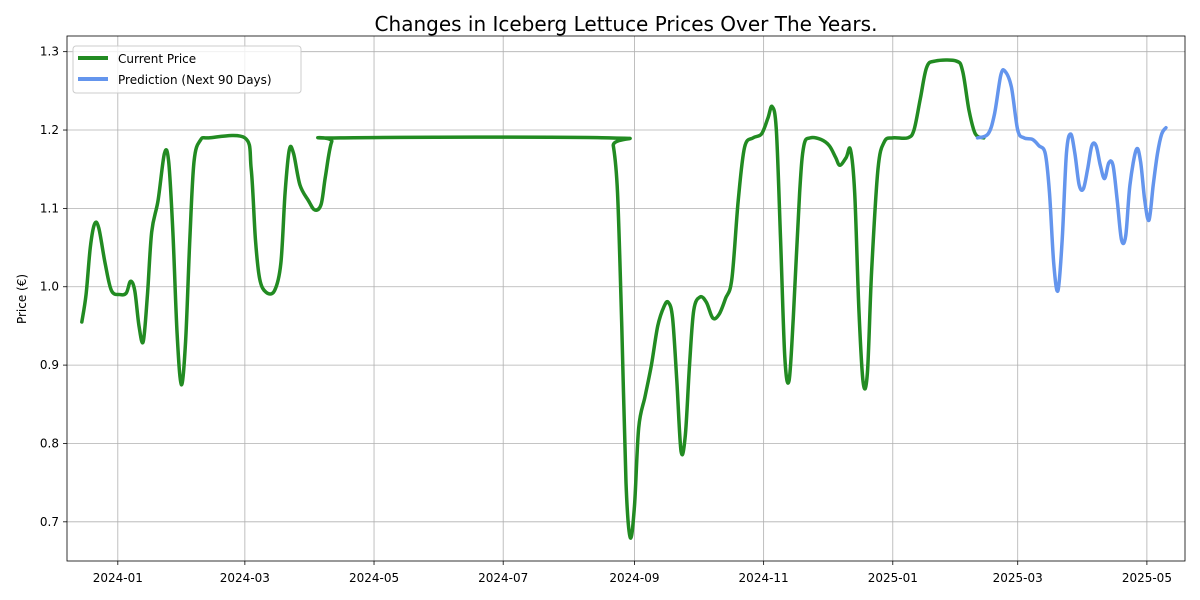  I want to click on series-line-prediction, so click(1071, 181).